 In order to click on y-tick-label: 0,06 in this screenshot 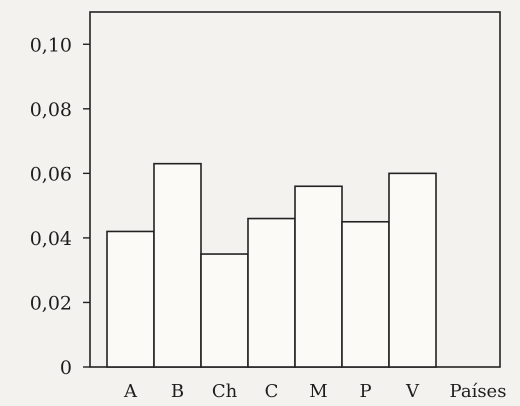, I will do `click(51, 174)`.